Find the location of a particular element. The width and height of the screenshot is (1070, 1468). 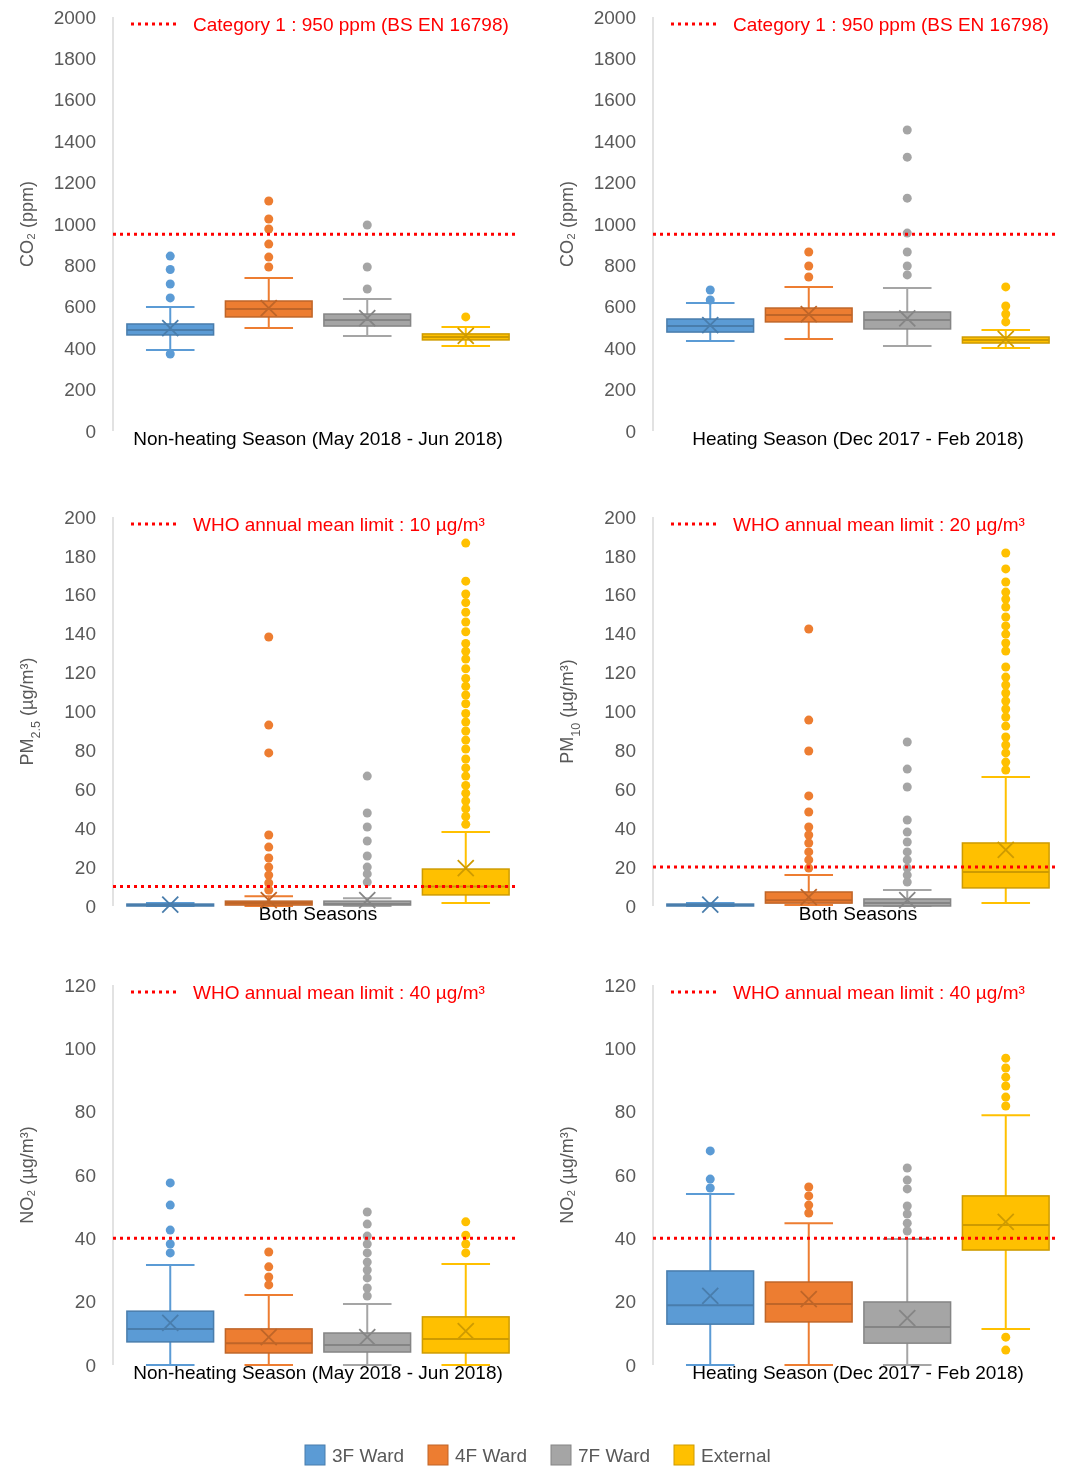

legend-label: External is located at coordinates (736, 1455).